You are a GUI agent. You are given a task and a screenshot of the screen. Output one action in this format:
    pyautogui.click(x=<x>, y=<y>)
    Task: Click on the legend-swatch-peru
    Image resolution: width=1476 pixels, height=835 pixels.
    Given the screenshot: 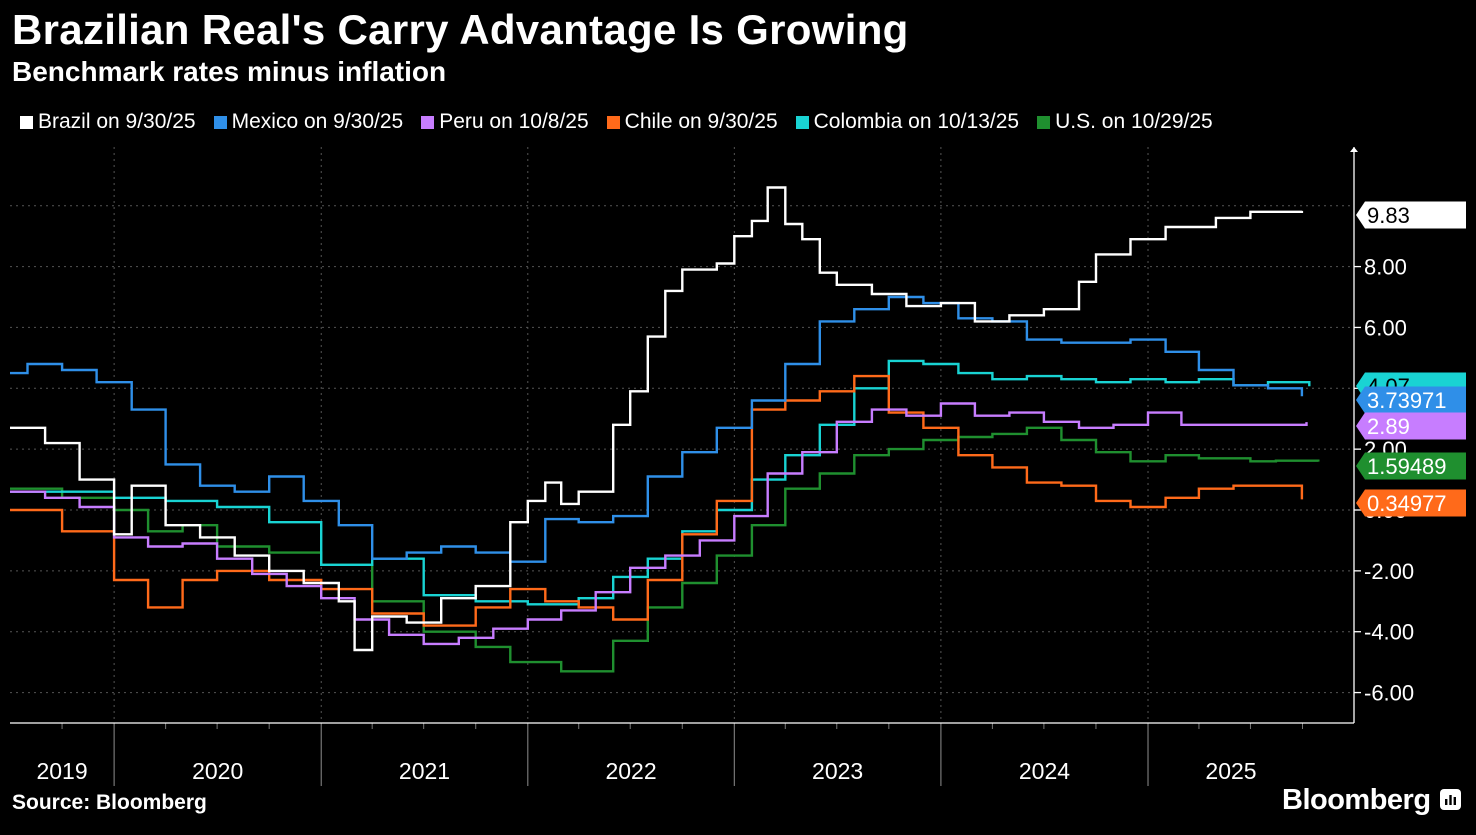 What is the action you would take?
    pyautogui.click(x=428, y=122)
    